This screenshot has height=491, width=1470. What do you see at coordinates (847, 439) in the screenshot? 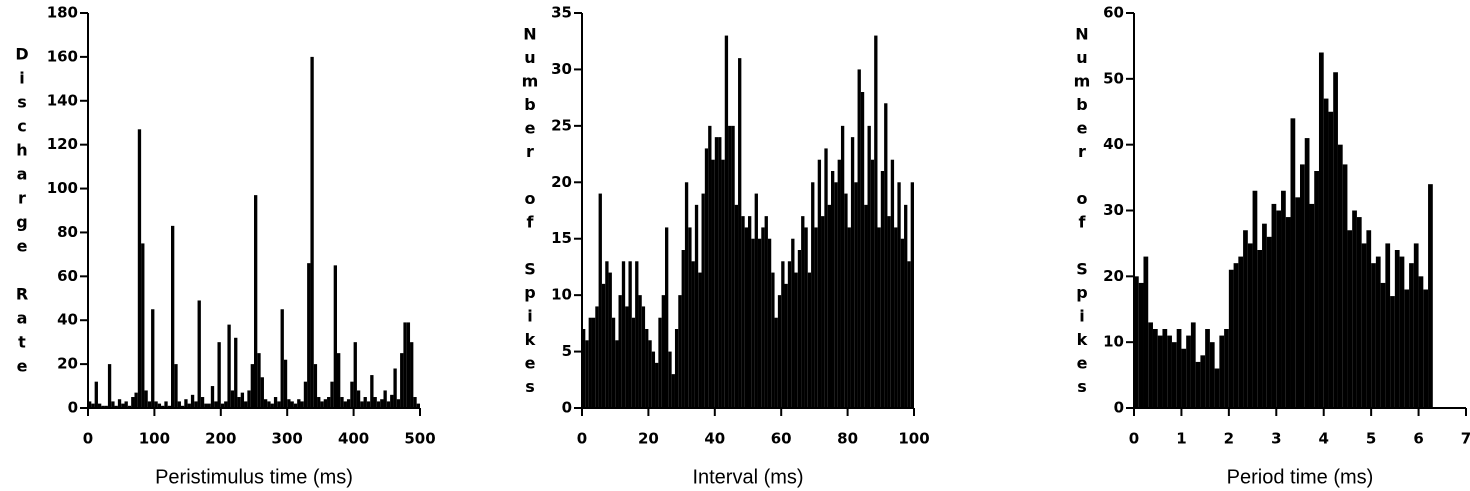
I see `x-tick-label: 80` at bounding box center [847, 439].